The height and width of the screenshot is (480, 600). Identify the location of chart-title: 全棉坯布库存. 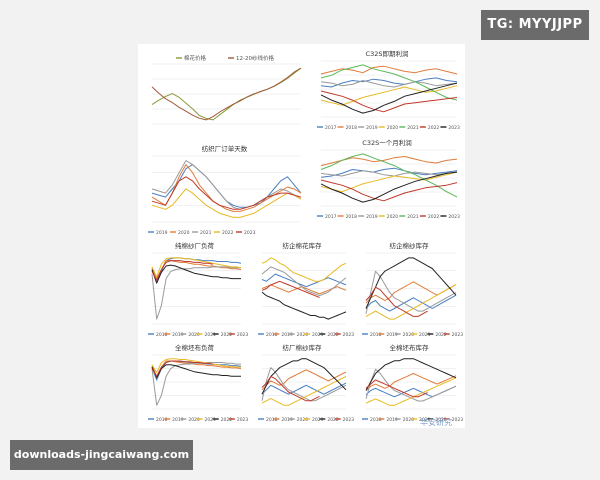
(410, 347).